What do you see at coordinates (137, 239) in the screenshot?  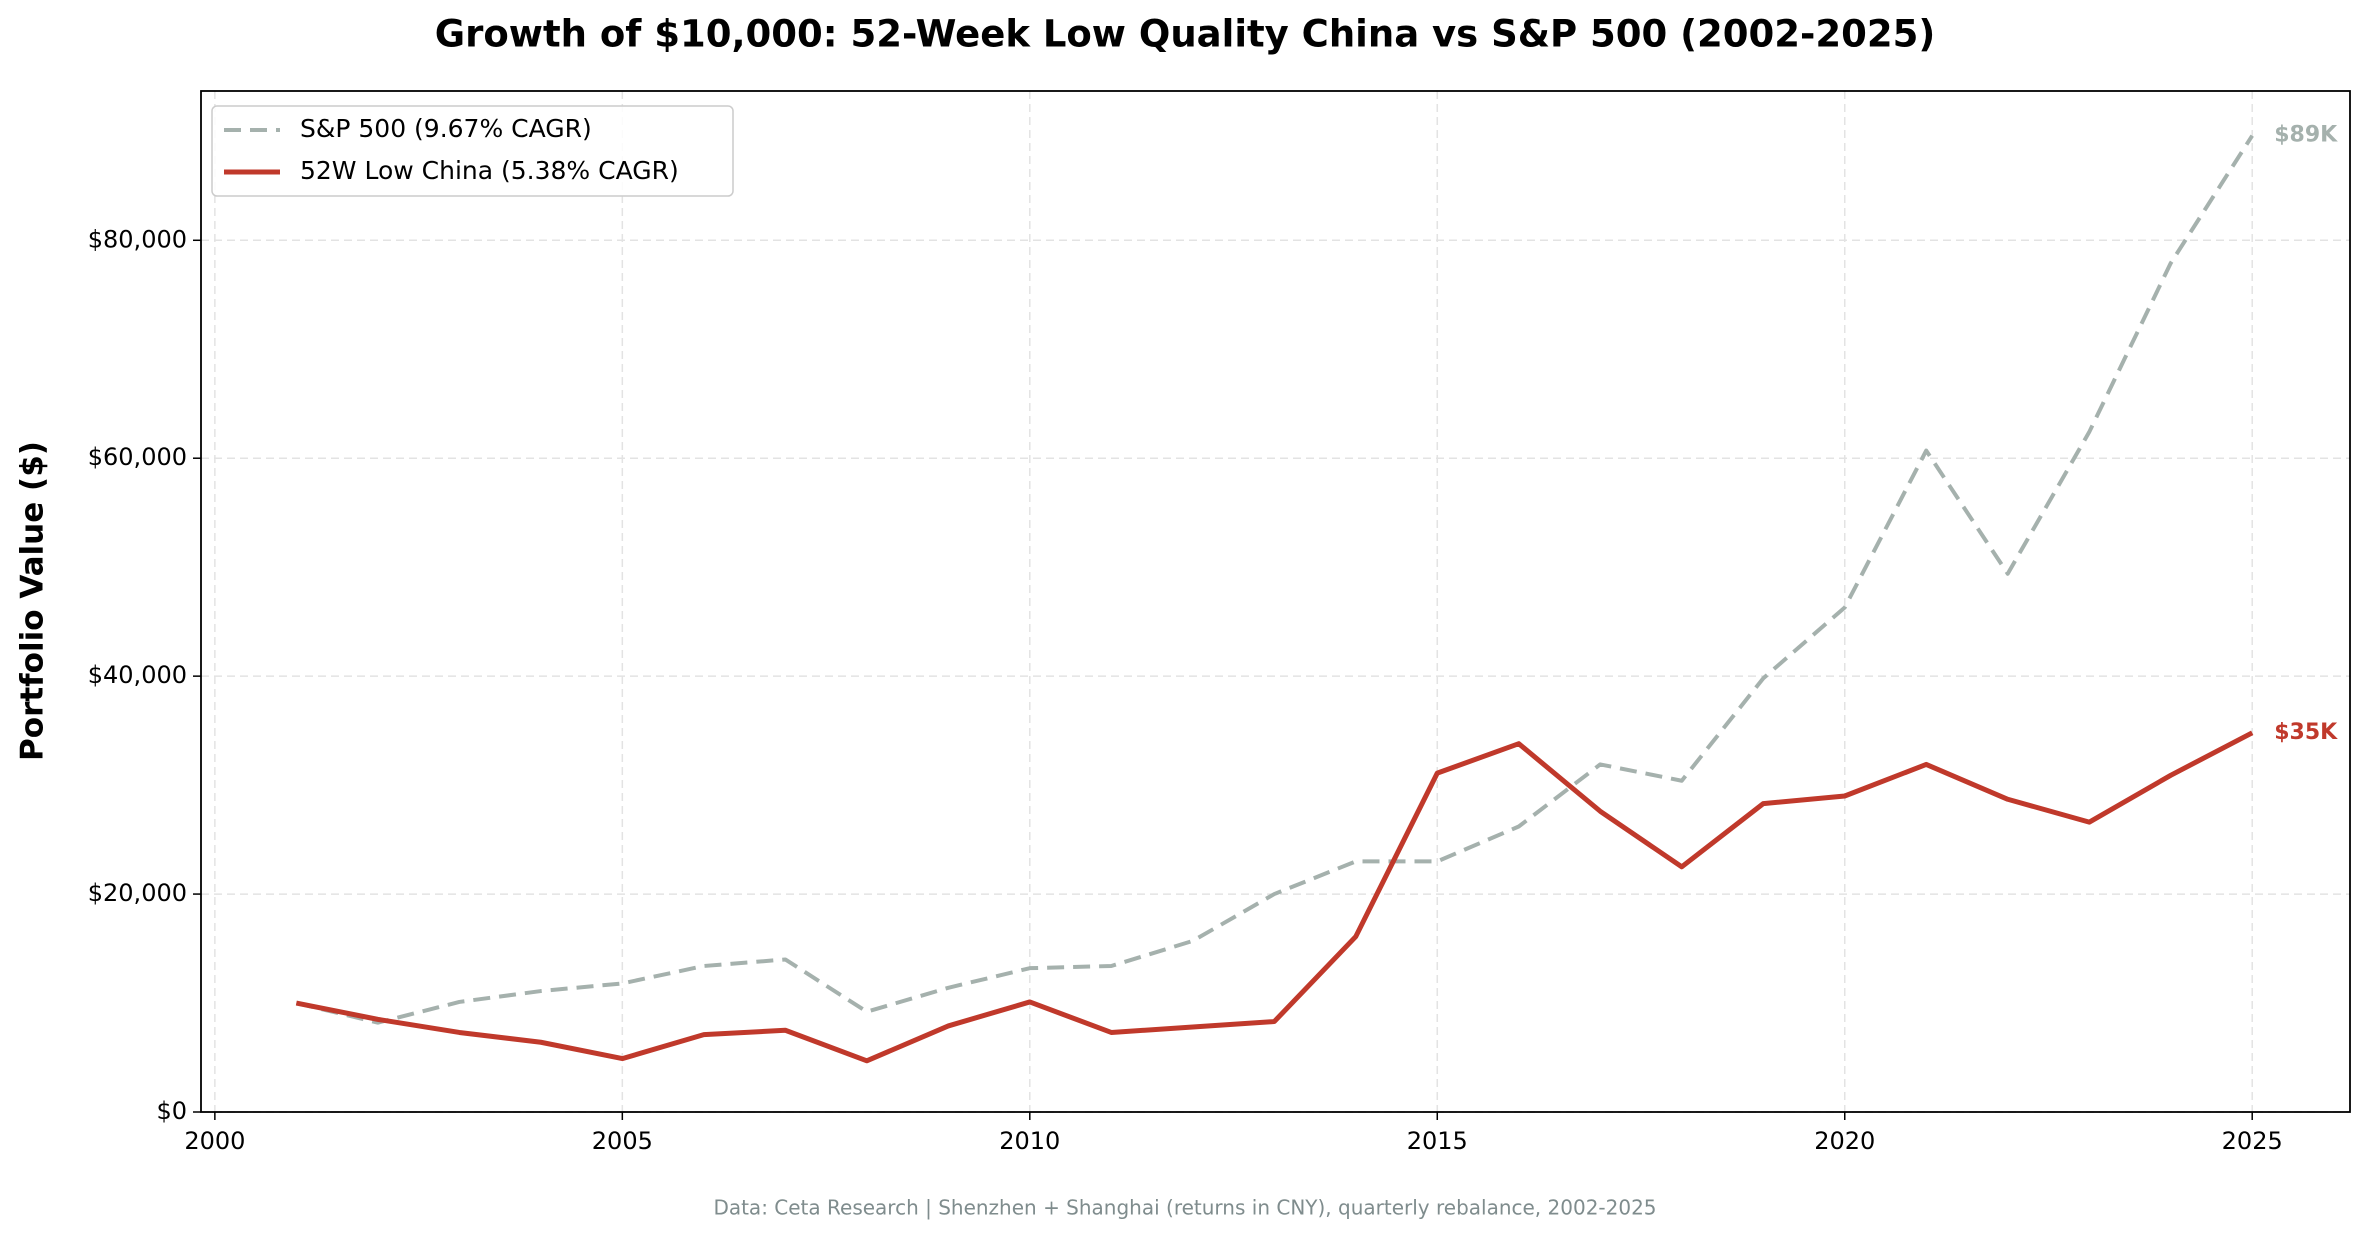 I see `y-tick-label: $80,000` at bounding box center [137, 239].